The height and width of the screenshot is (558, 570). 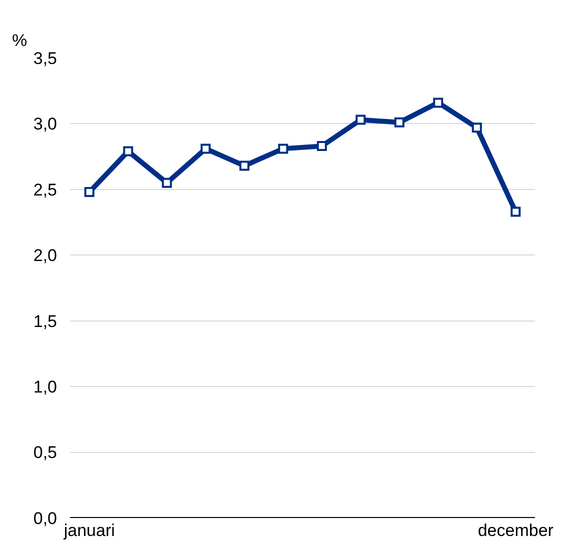 I want to click on x-tick-label: december, so click(x=516, y=530).